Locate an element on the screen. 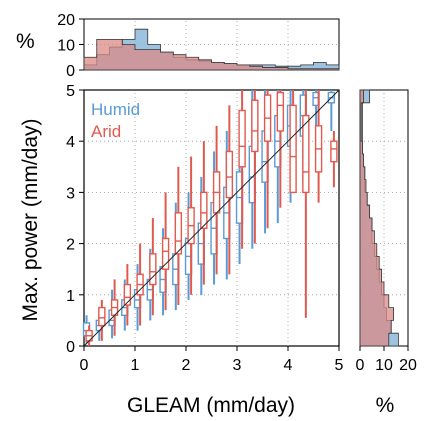 This screenshot has height=421, width=424. y-tick-label: 1 is located at coordinates (70, 296).